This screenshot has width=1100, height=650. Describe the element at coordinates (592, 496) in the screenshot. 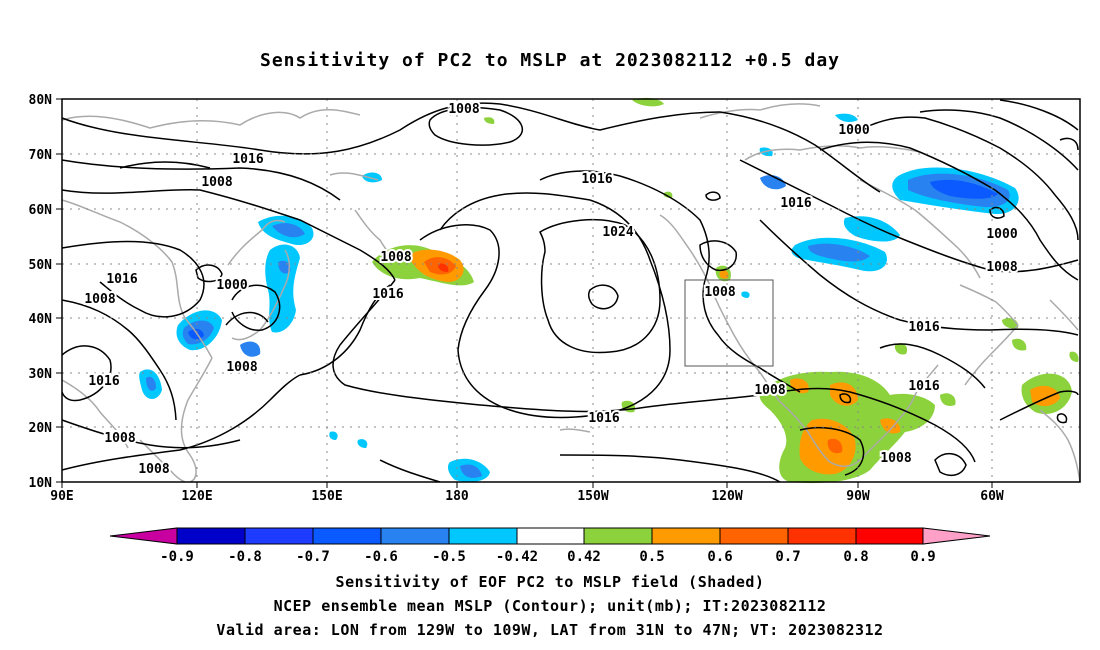

I see `lon-label: 150W` at that location.